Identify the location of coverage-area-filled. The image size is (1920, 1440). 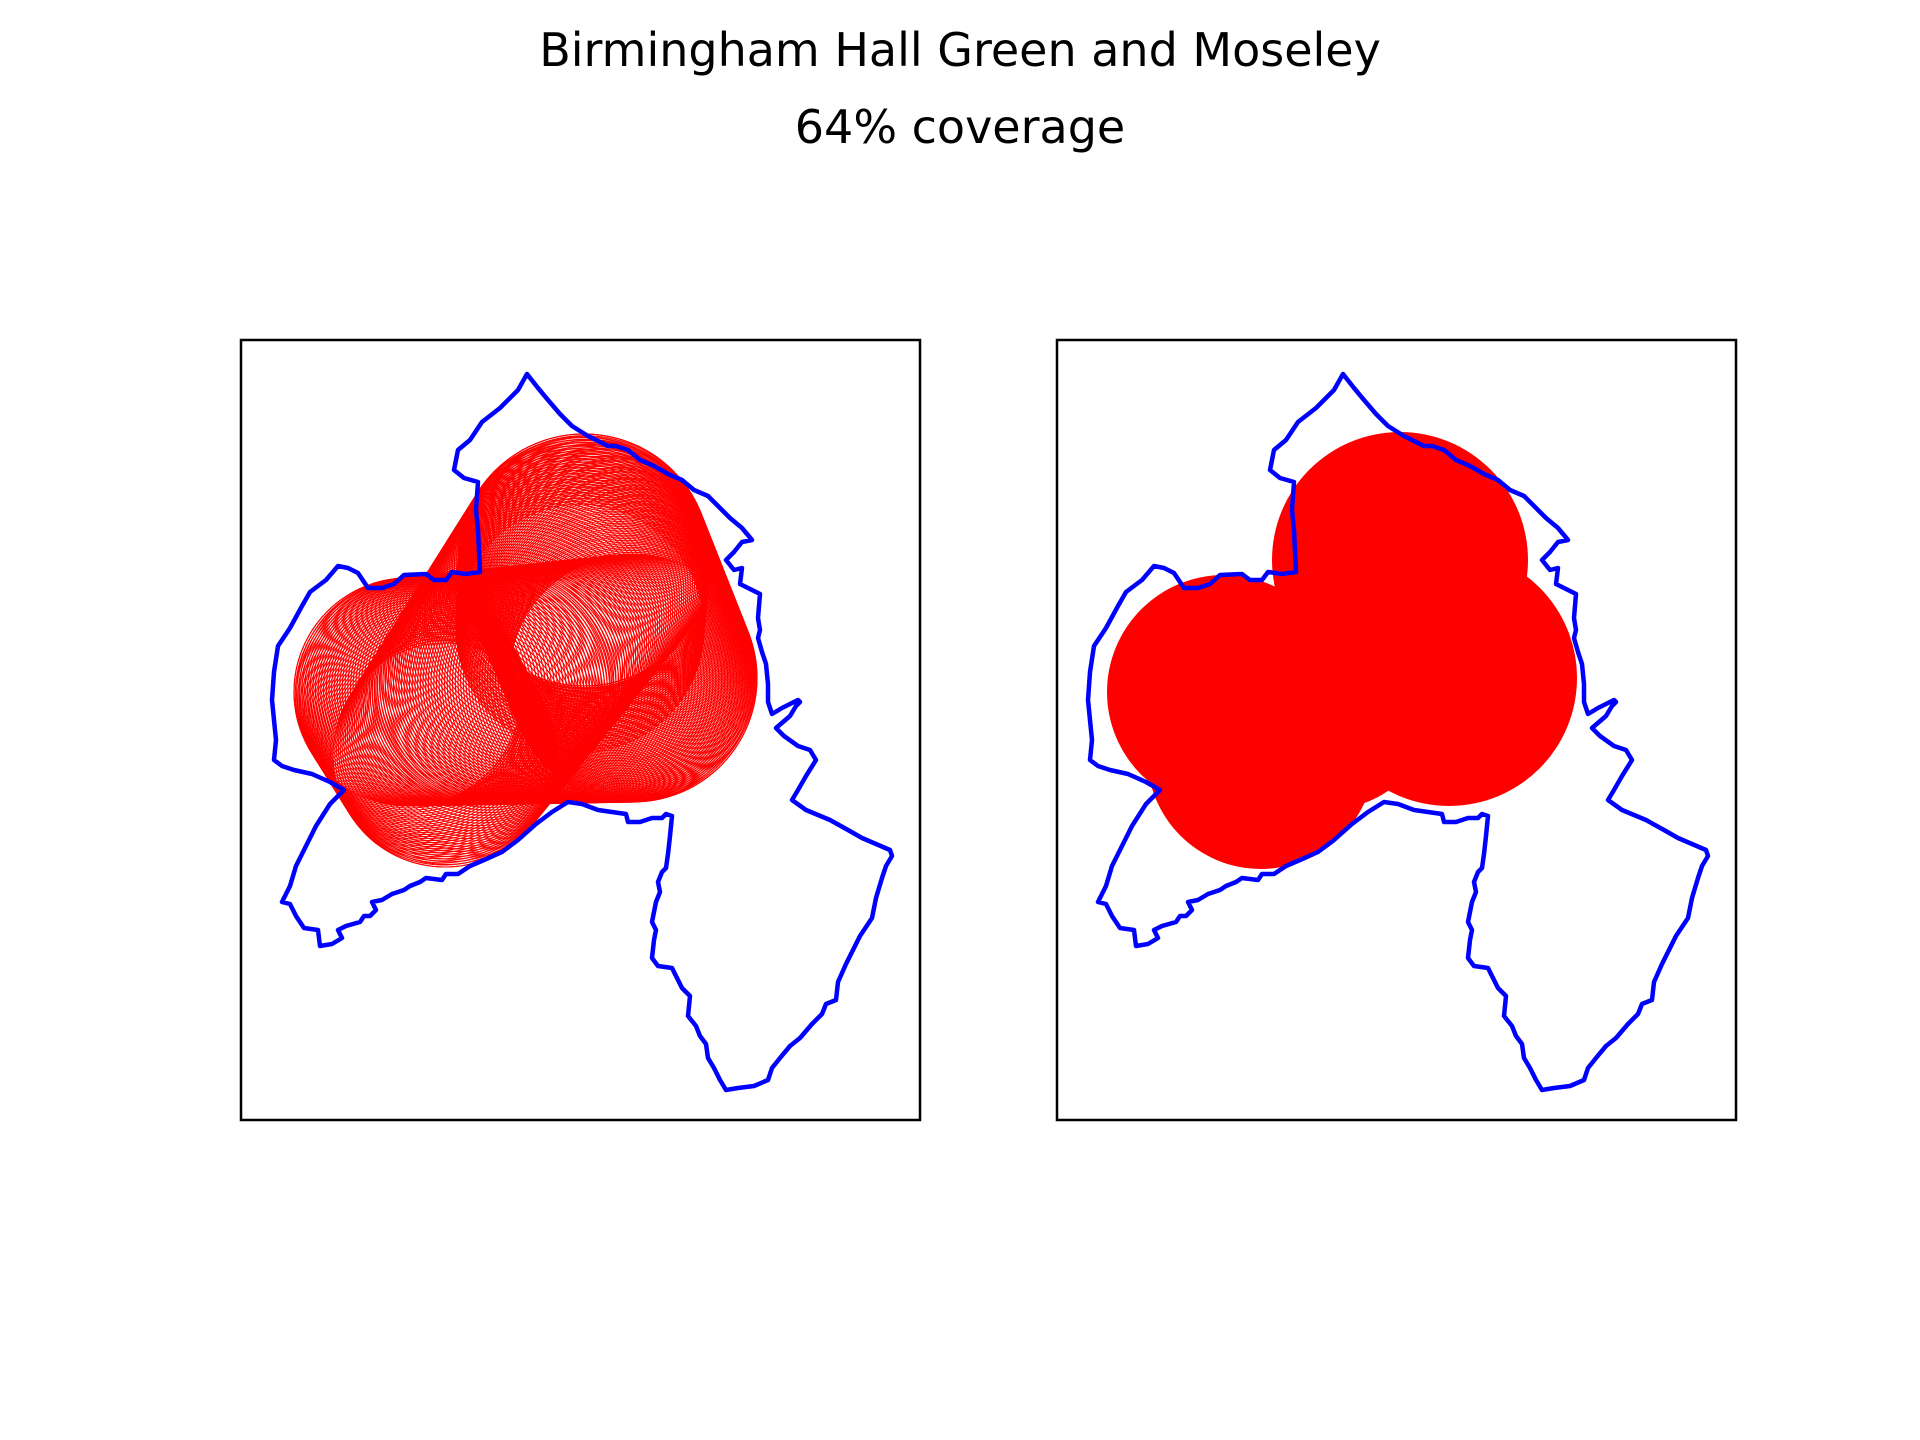
(1342, 650).